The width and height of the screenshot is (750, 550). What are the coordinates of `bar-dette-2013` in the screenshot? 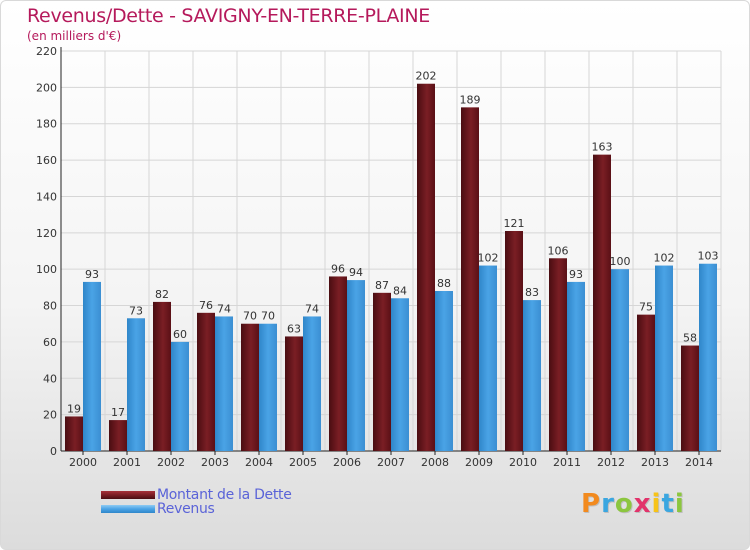 It's located at (646, 382).